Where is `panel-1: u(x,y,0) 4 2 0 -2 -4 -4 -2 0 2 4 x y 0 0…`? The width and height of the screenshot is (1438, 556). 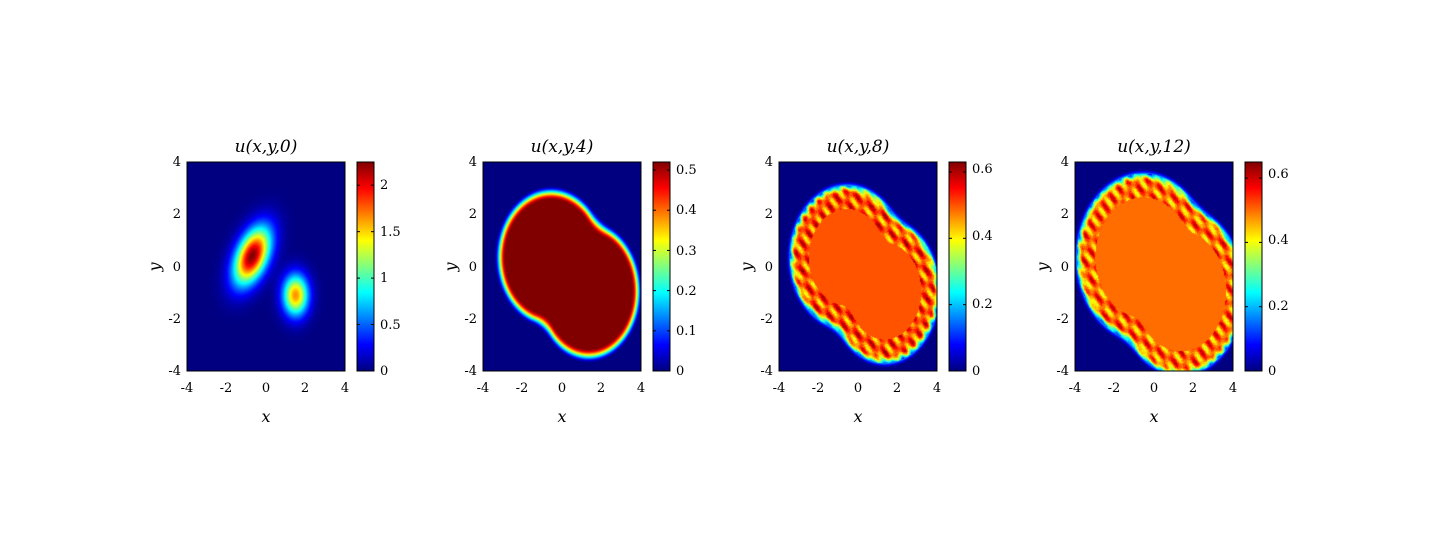
panel-1: u(x,y,0) 4 2 0 -2 -4 -4 -2 0 2 4 x y 0 0… is located at coordinates (273, 281).